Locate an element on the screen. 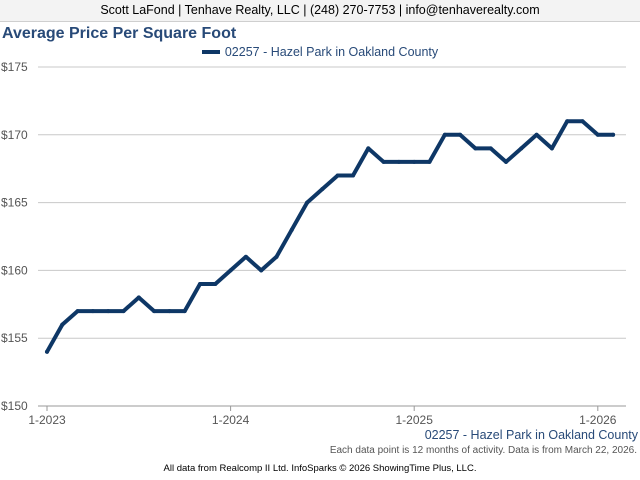  chart-legend: 02257 - Hazel Park in Oakland County is located at coordinates (320, 52).